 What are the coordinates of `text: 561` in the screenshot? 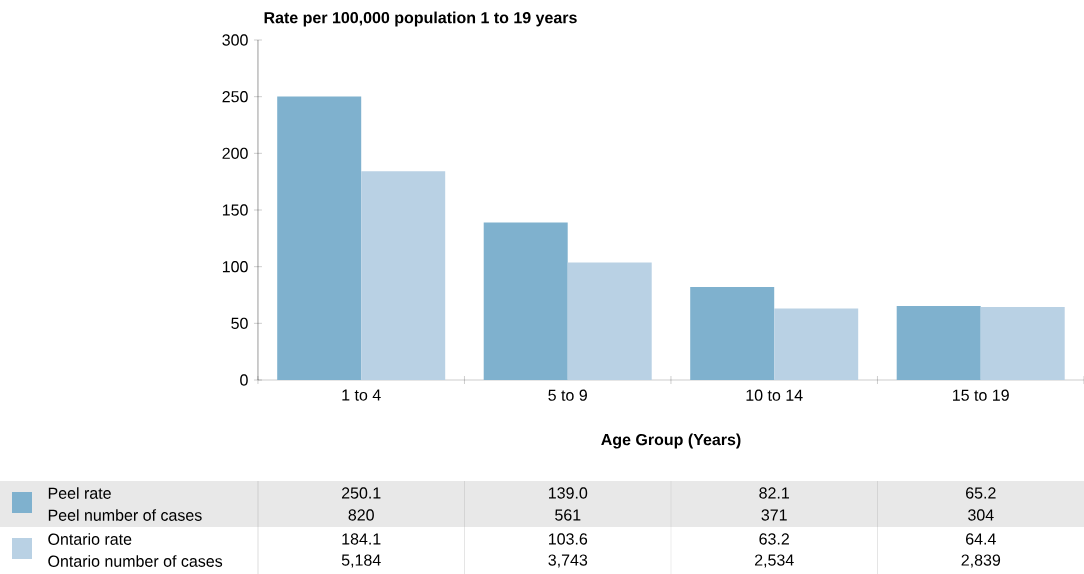 It's located at (568, 515).